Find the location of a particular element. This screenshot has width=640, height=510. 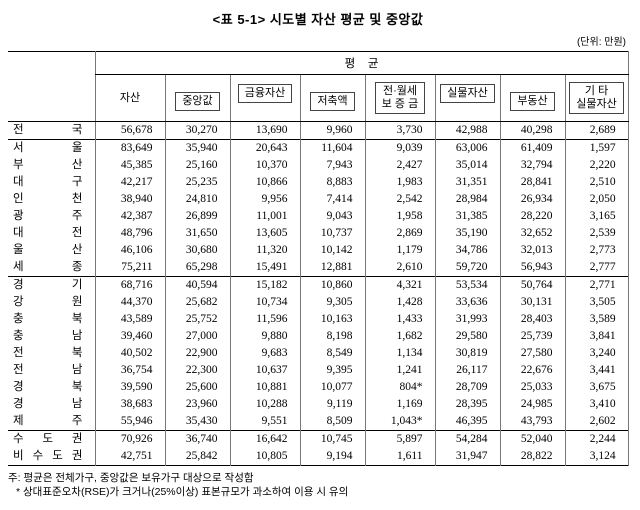

value-cell: 50,764 is located at coordinates (532, 285).